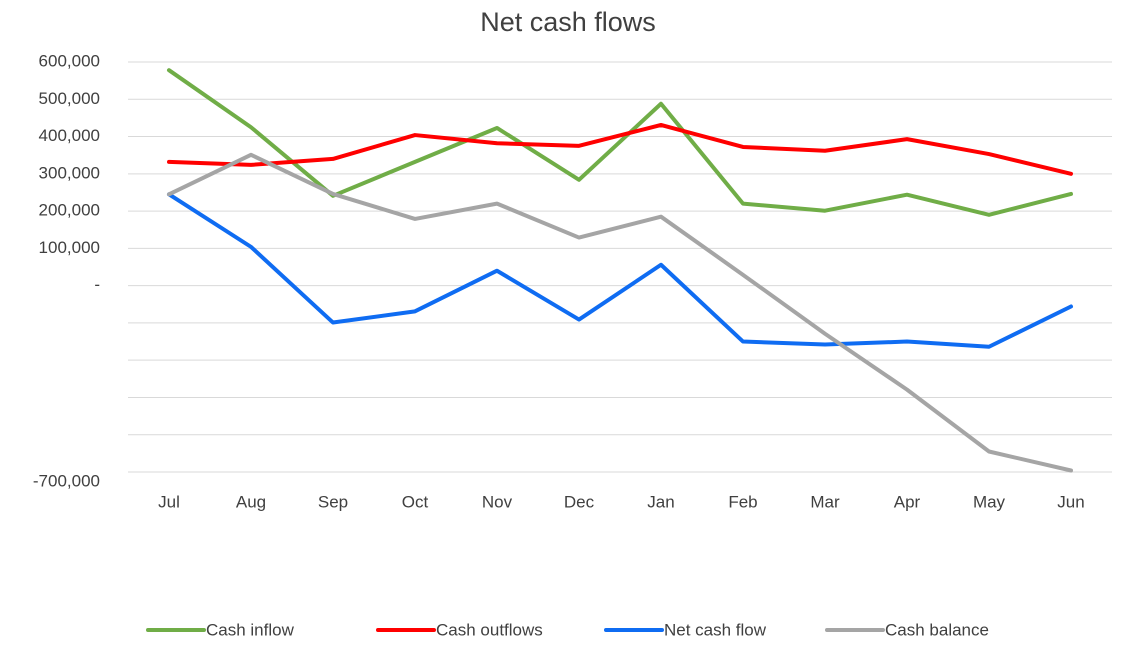 This screenshot has height=646, width=1125. I want to click on x-tick-label: May, so click(989, 501).